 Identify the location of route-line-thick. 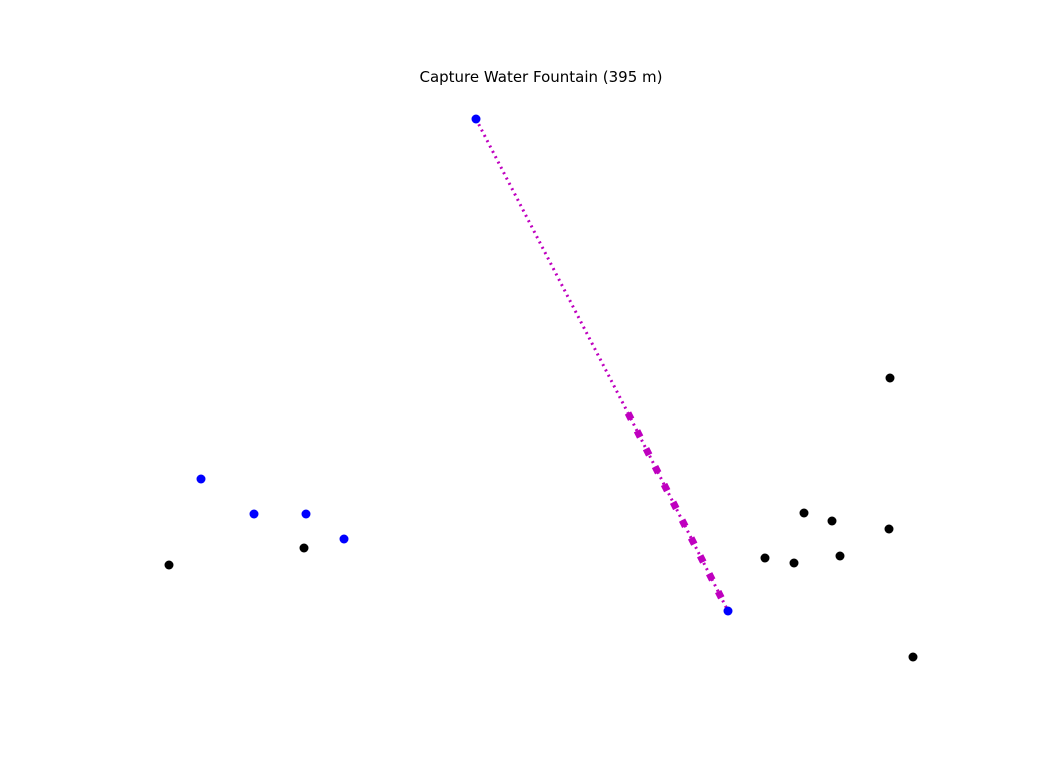
(678, 512).